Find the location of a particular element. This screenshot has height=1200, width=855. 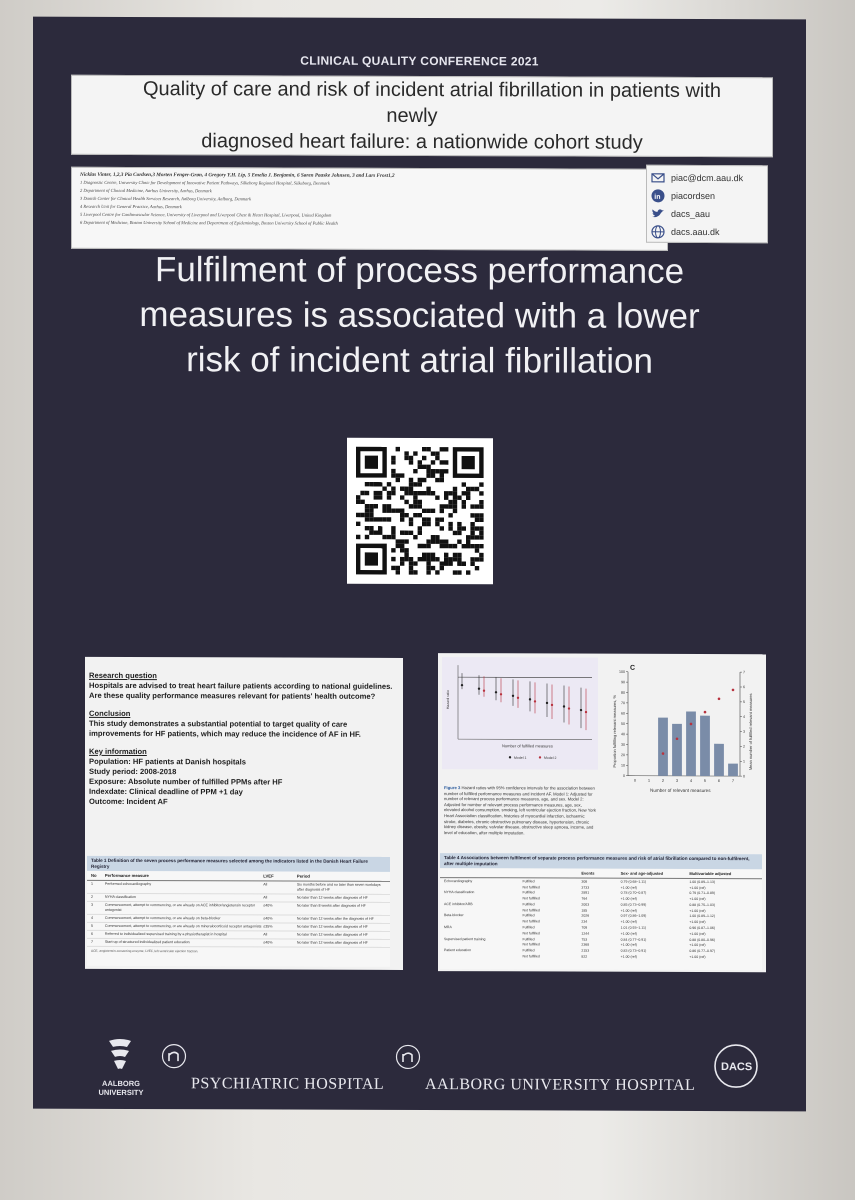

contact-email: piac@dcm.aau.dk is located at coordinates (707, 178).